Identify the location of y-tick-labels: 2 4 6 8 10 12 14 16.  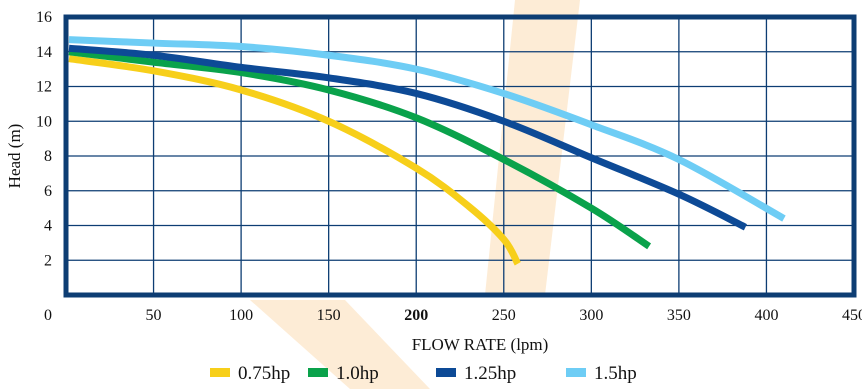
(44, 139).